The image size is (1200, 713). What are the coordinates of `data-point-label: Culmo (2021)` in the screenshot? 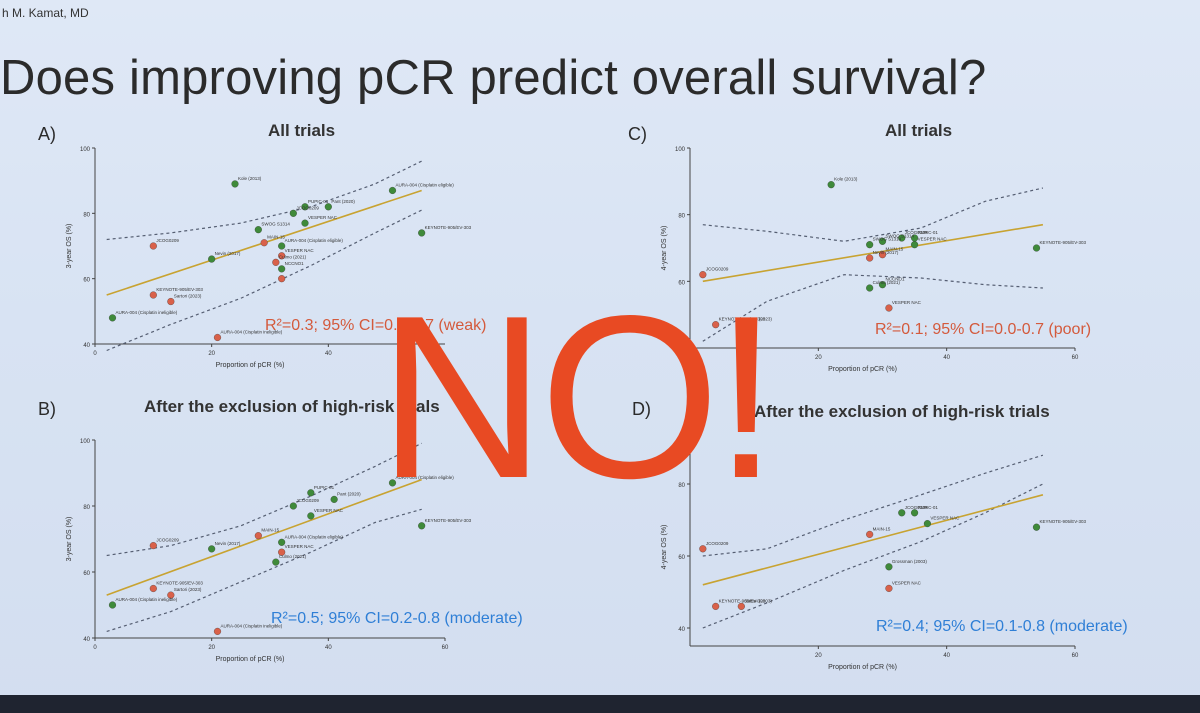 It's located at (293, 556).